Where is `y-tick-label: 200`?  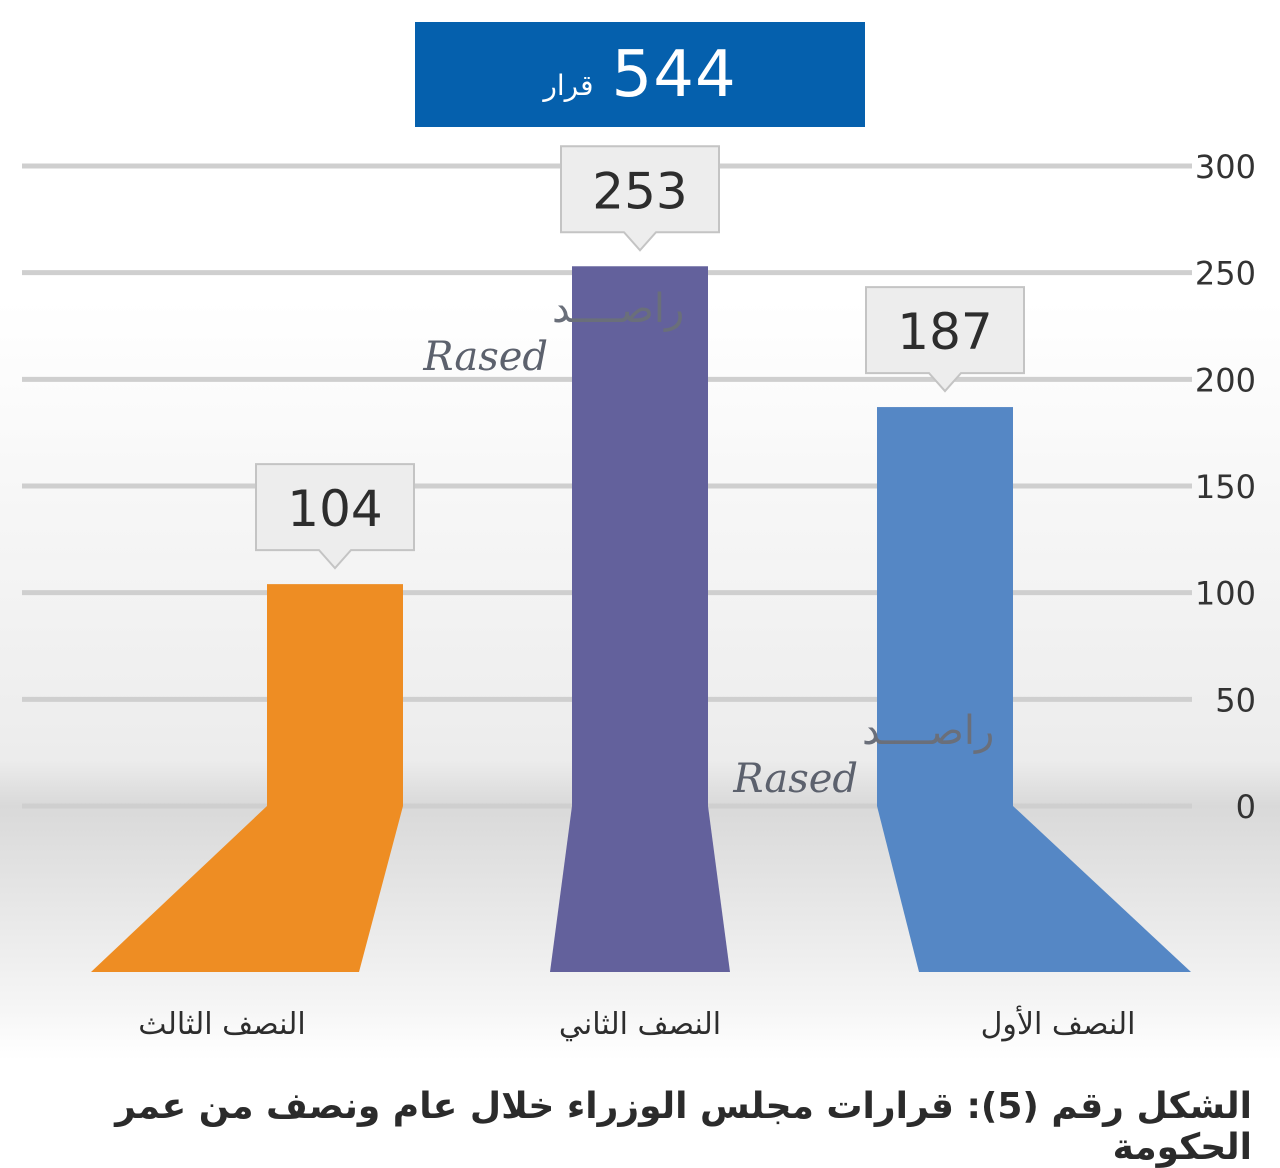
y-tick-label: 200 is located at coordinates (1225, 380).